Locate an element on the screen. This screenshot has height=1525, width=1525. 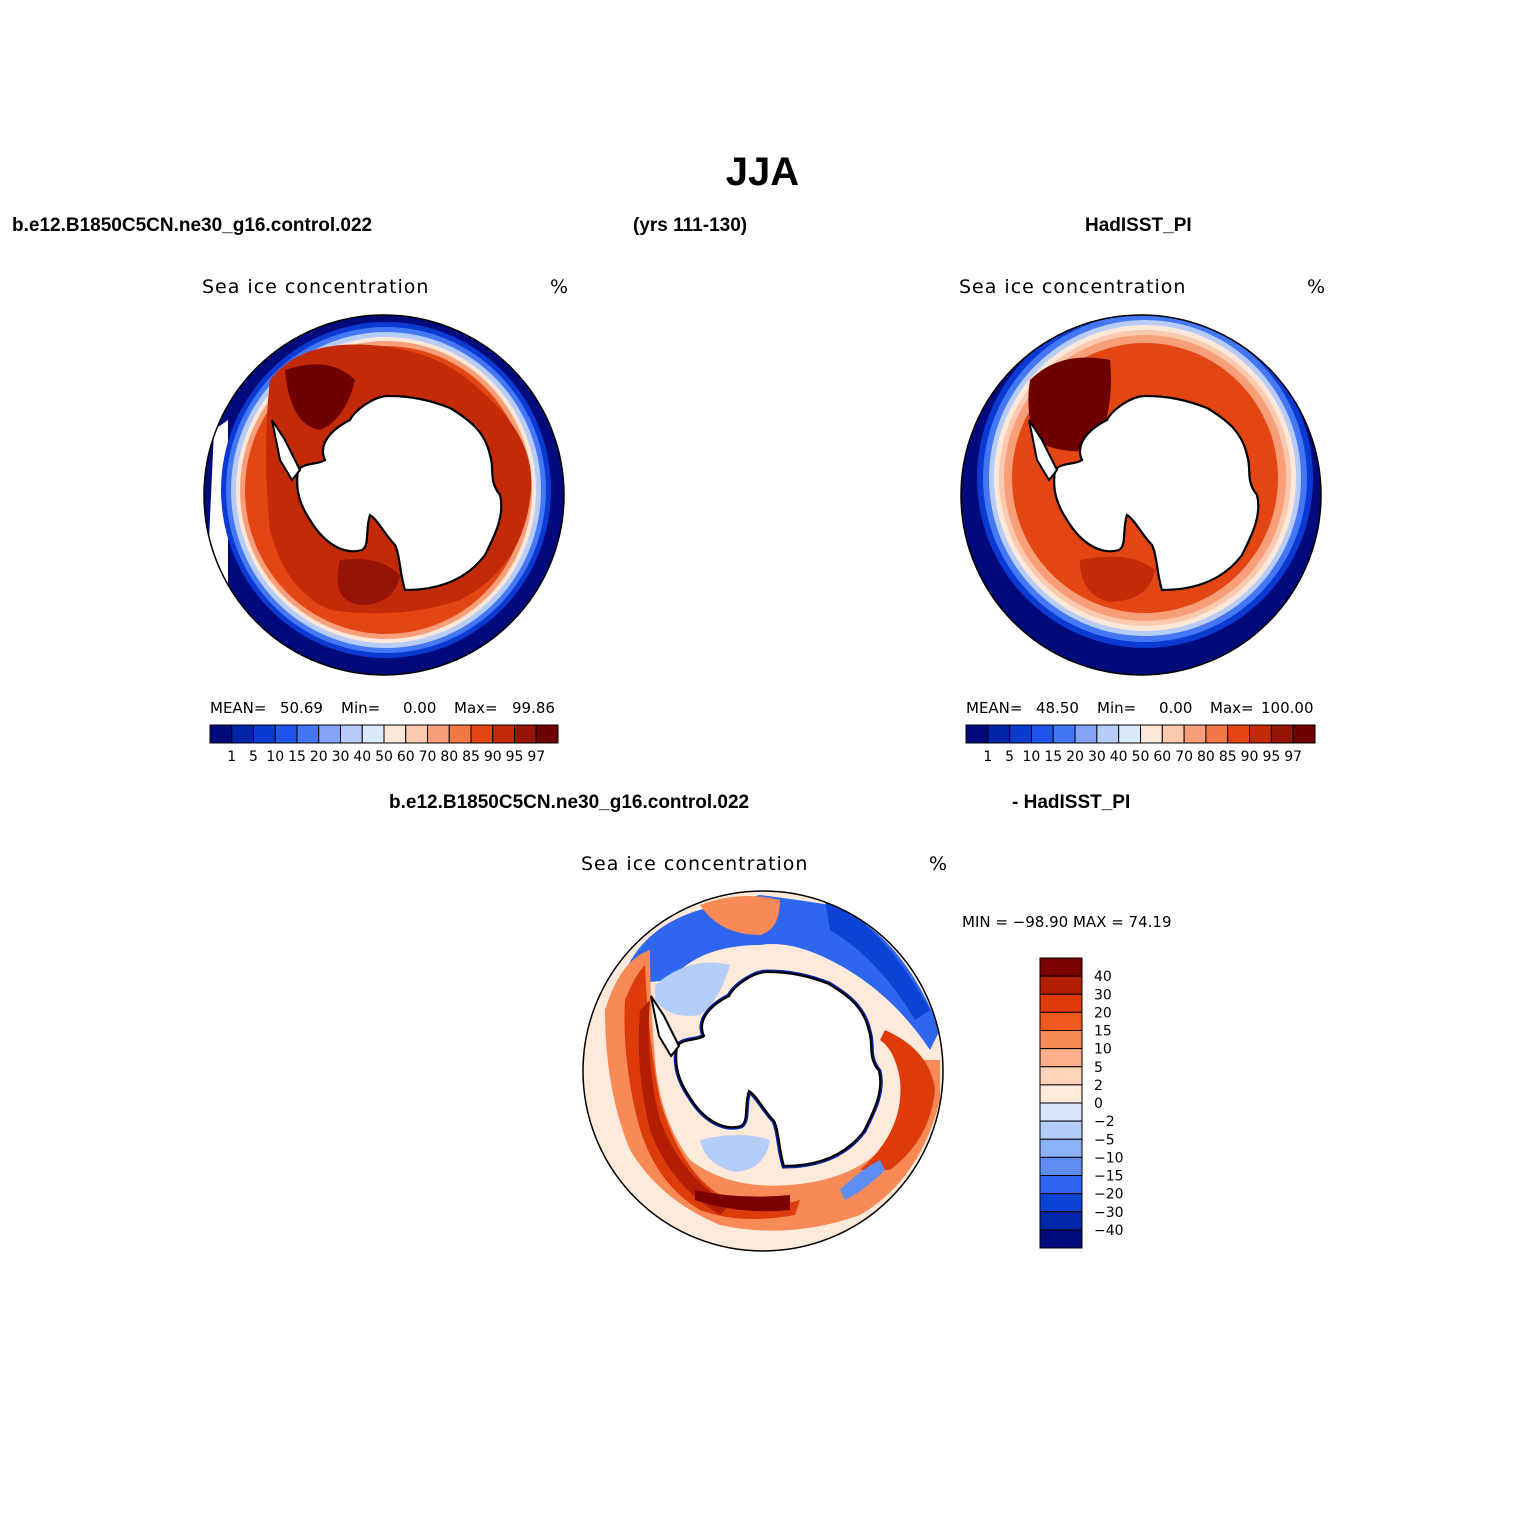
panel-obs-min-label: Min= is located at coordinates (1117, 708).